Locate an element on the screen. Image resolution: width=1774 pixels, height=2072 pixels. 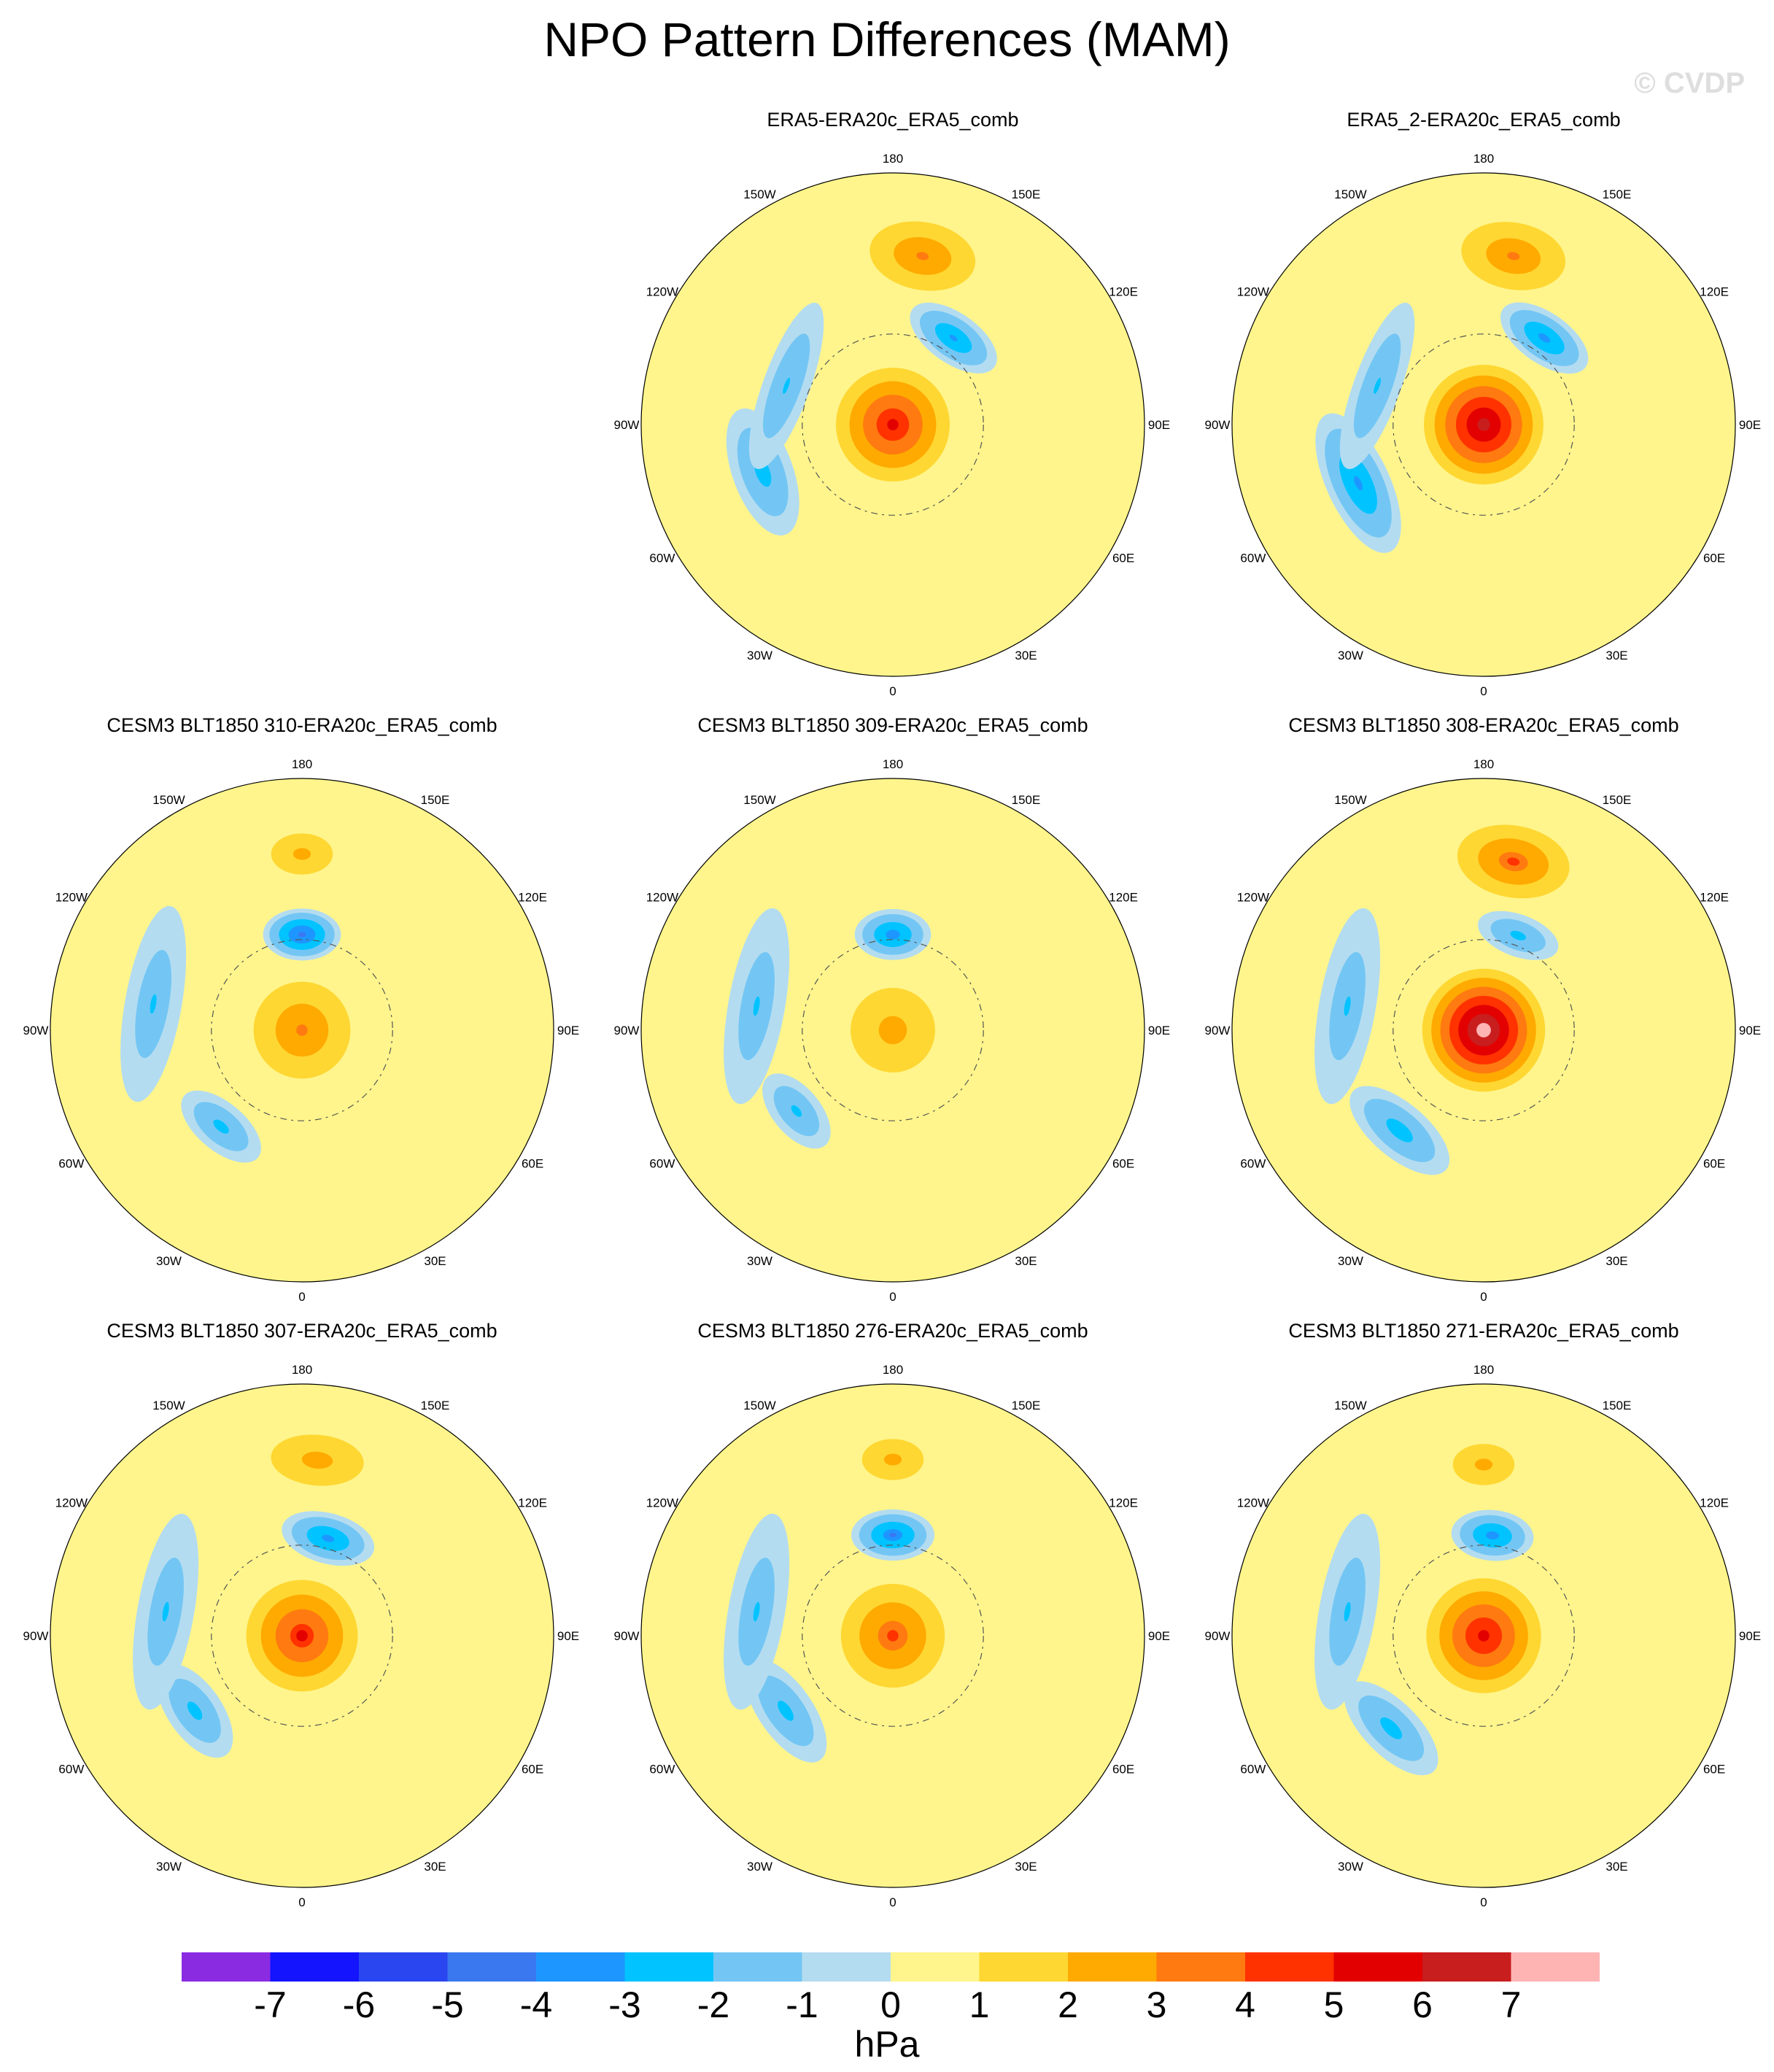
longitude-label: 90E is located at coordinates (1750, 1636).